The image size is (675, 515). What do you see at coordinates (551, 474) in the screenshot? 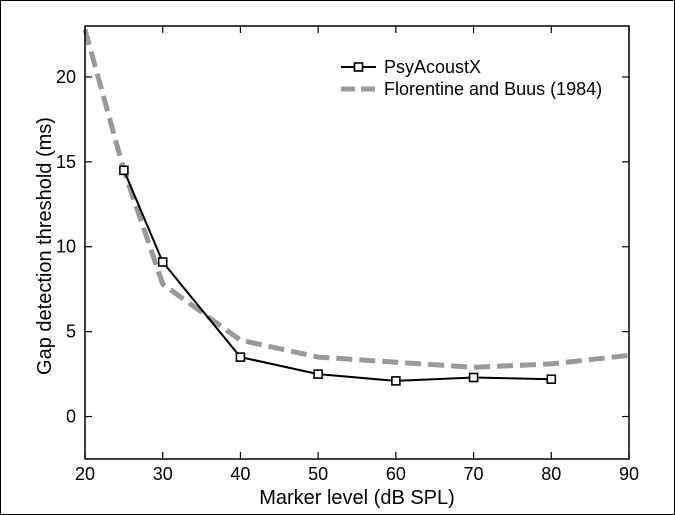
I see `x-tick-label-80: 80` at bounding box center [551, 474].